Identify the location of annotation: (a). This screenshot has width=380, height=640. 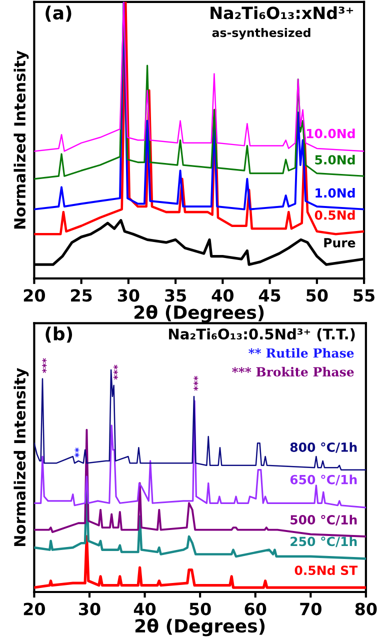
(59, 14).